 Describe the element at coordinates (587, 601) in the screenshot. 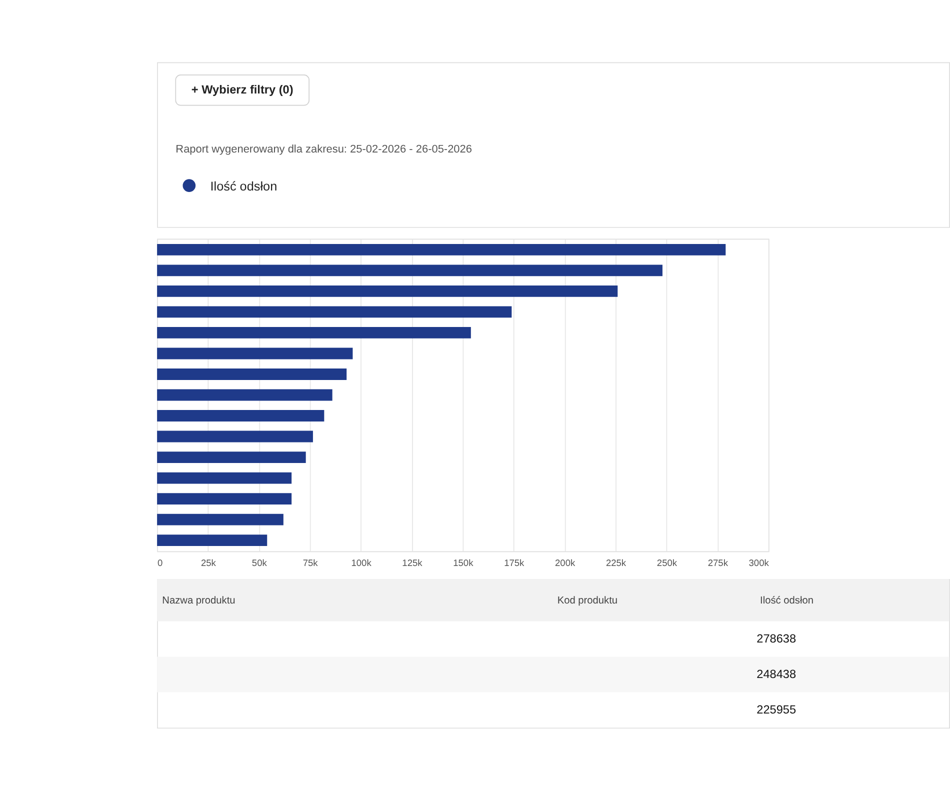

I see `text: Kod produktu` at that location.